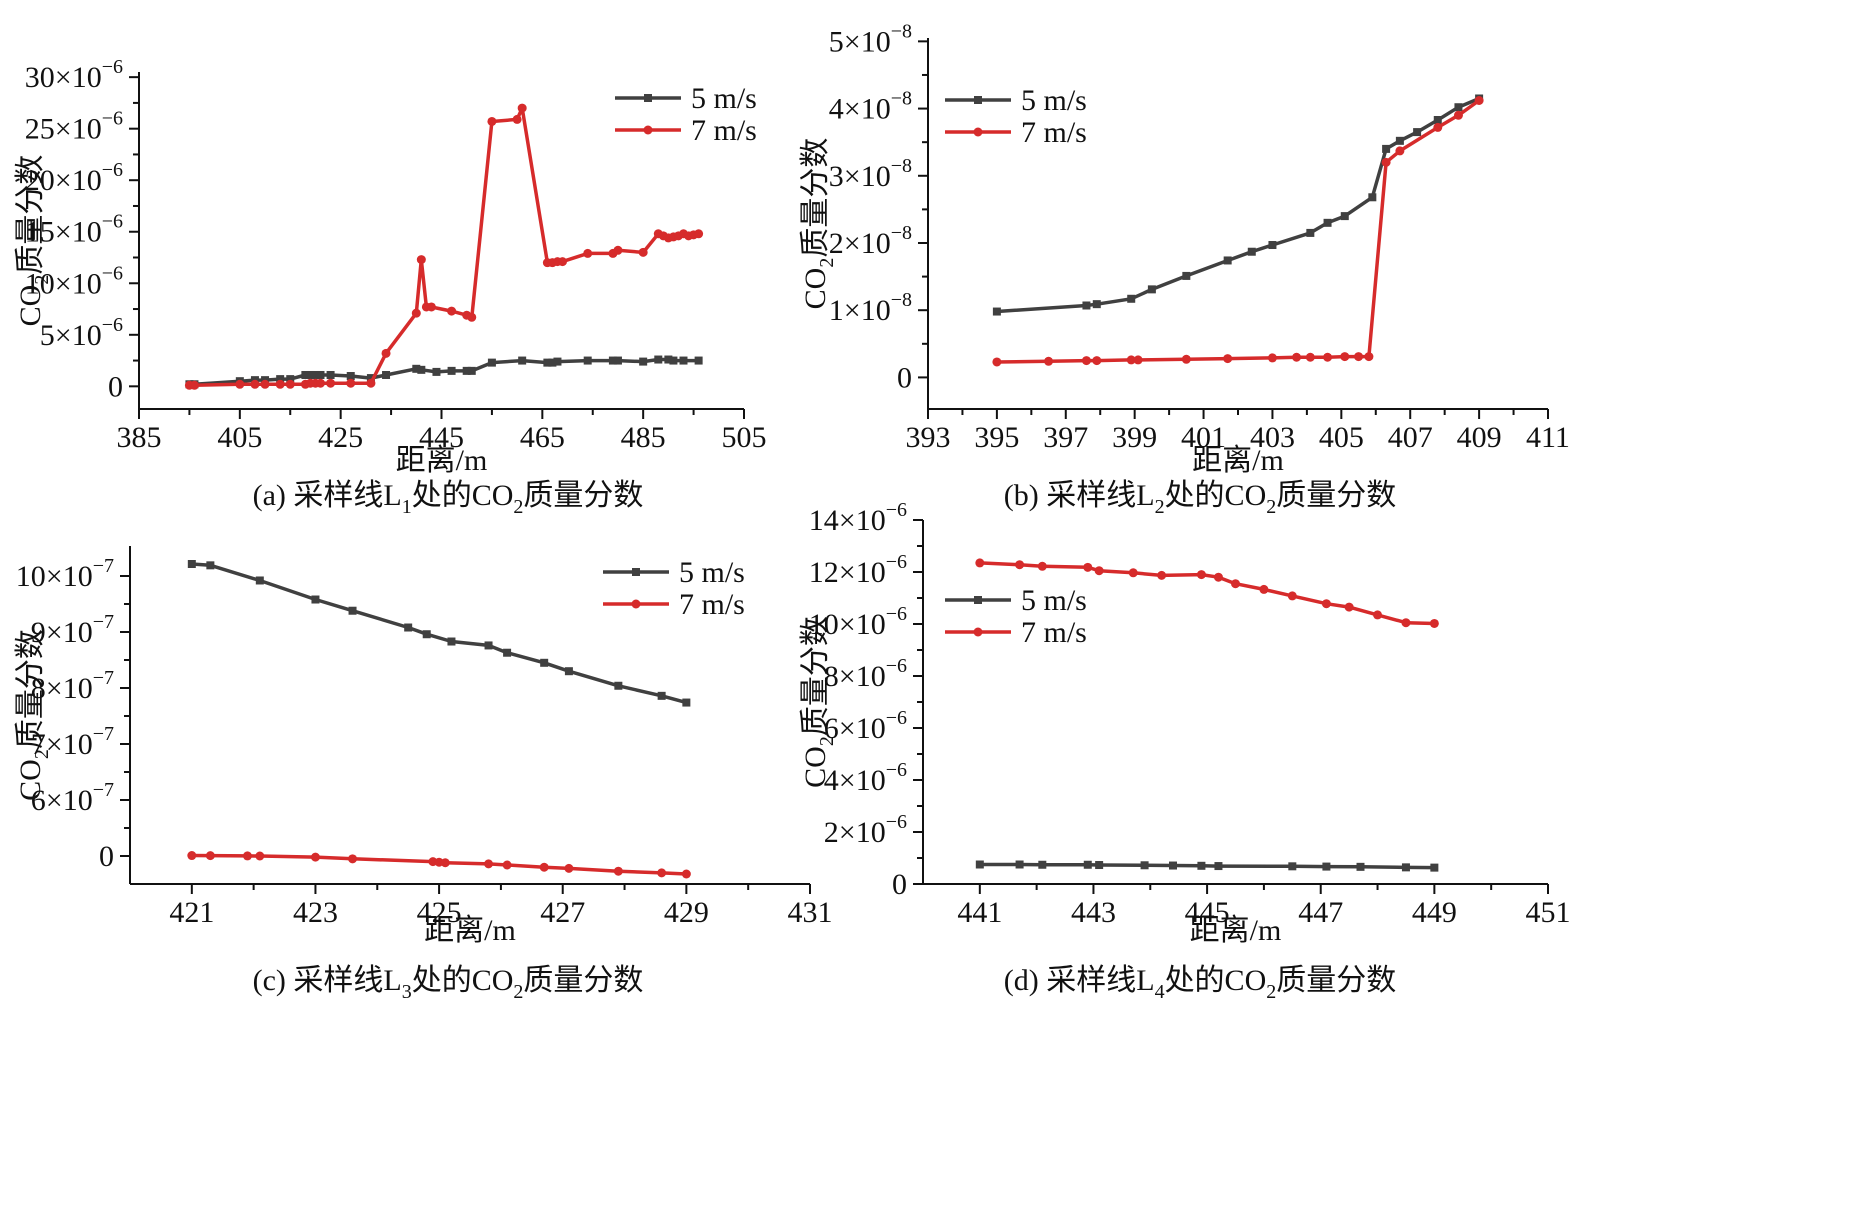 This screenshot has width=1862, height=1224. Describe the element at coordinates (191, 912) in the screenshot. I see `x-tick-label: 421` at that location.